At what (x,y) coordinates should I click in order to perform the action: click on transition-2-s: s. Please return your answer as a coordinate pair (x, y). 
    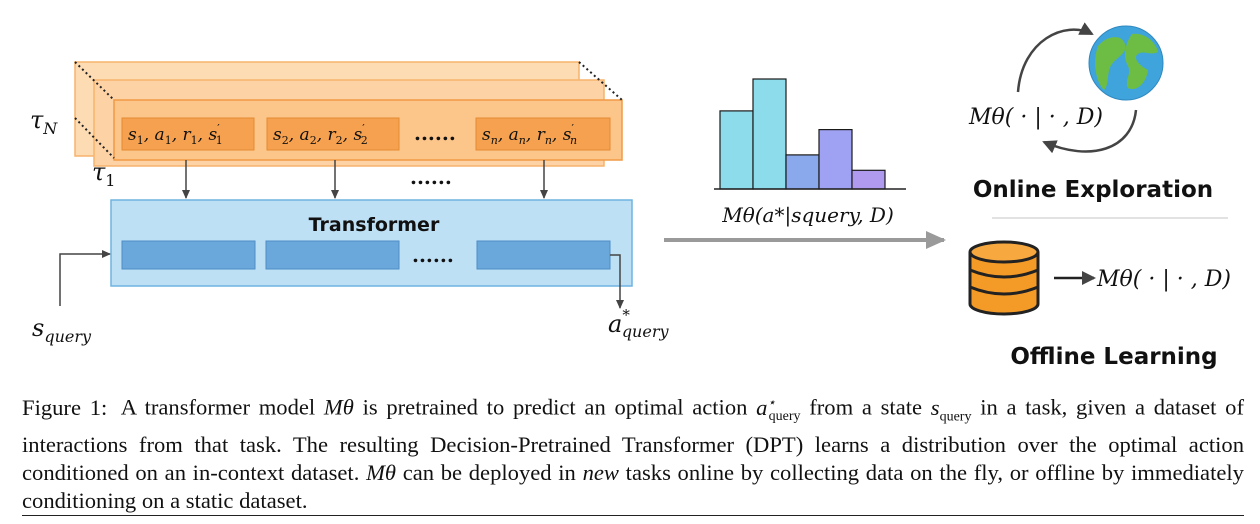
    Looking at the image, I should click on (277, 135).